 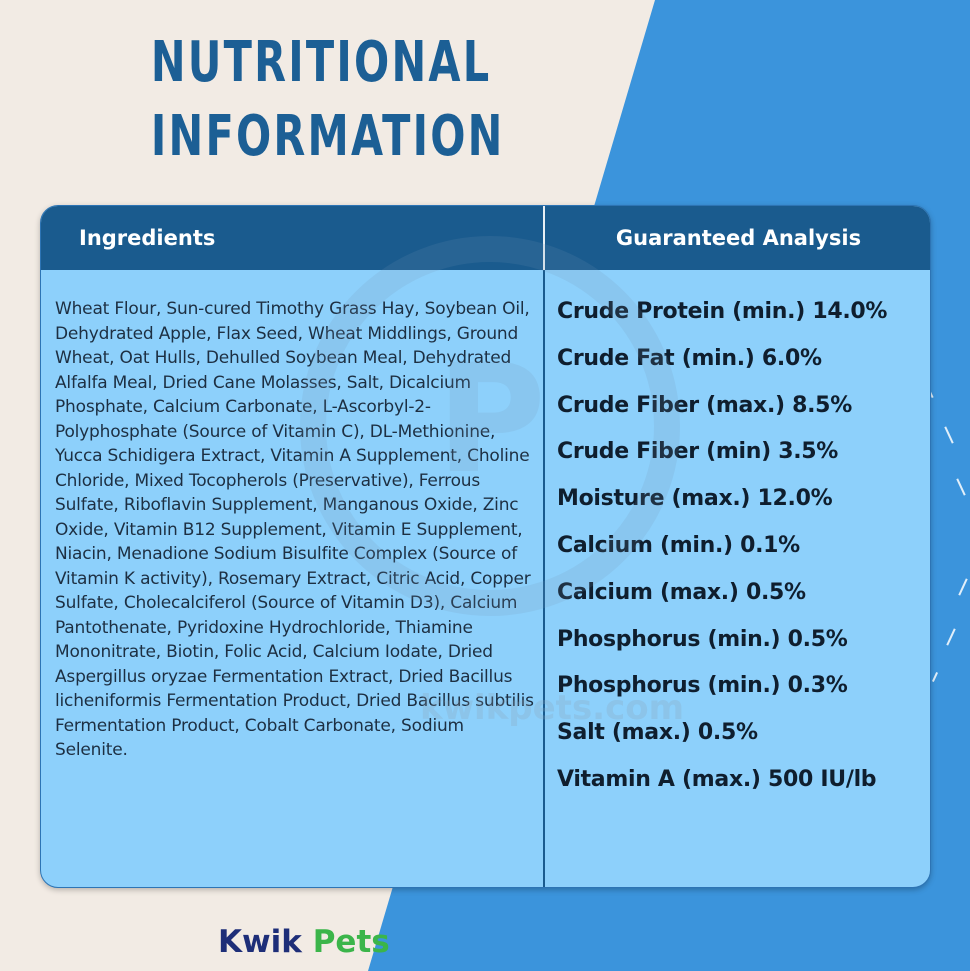 I want to click on analysis-item: Crude Protein (min.) 14.0%, so click(x=722, y=311).